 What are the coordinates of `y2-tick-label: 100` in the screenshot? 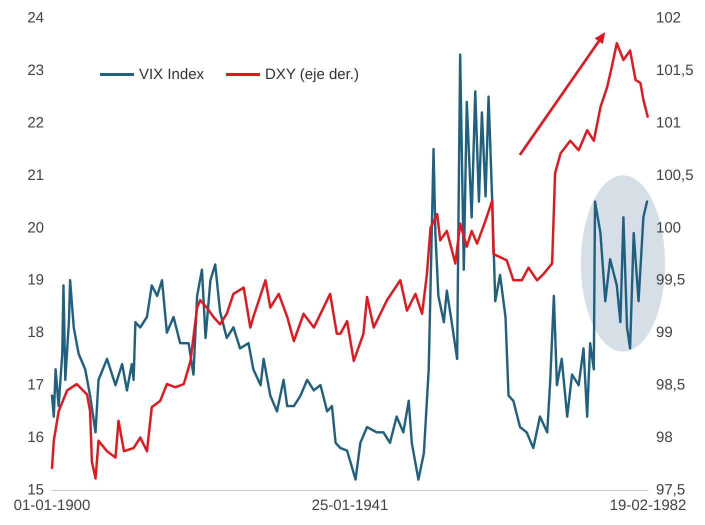 It's located at (669, 227).